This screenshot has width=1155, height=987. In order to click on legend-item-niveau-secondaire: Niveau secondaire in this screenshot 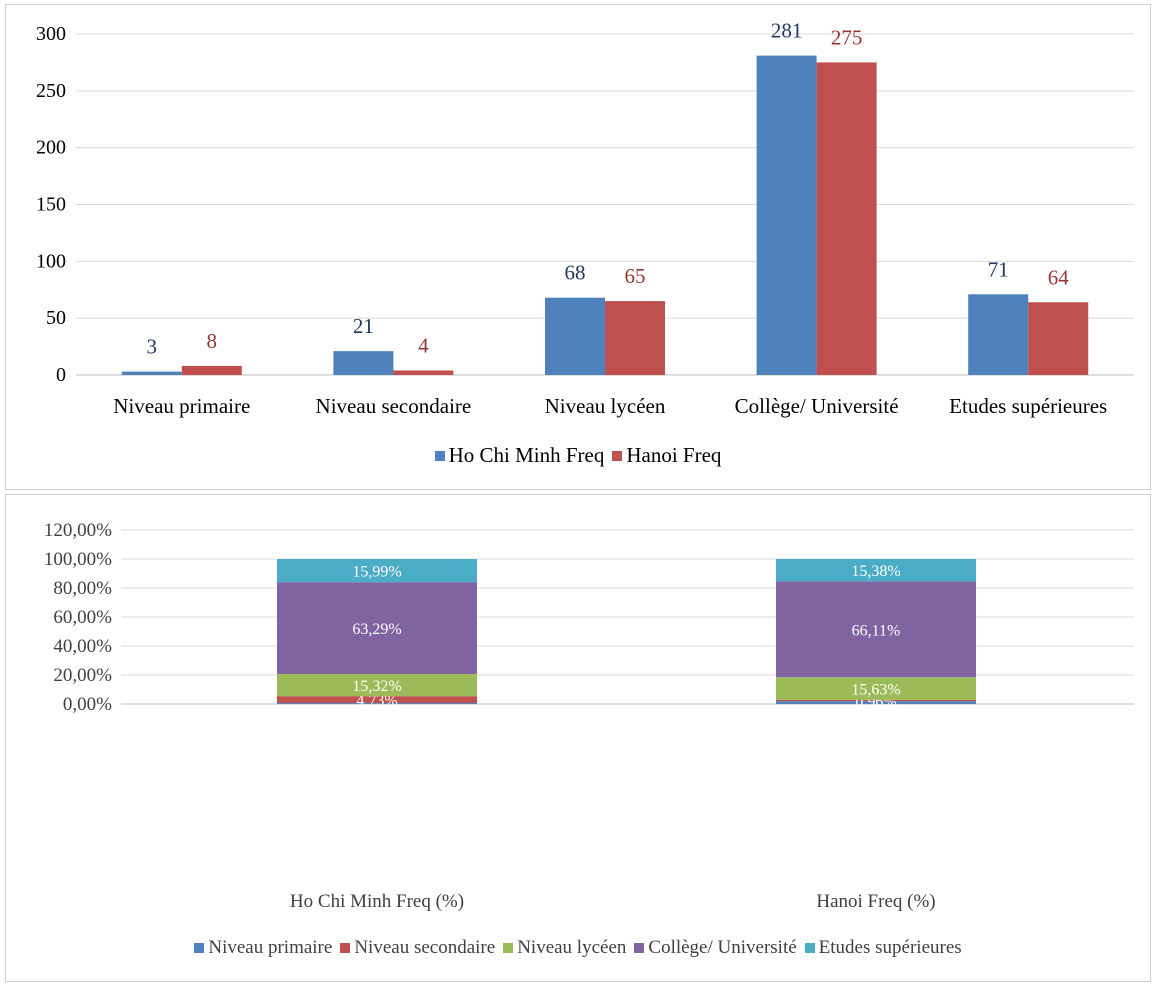, I will do `click(417, 948)`.